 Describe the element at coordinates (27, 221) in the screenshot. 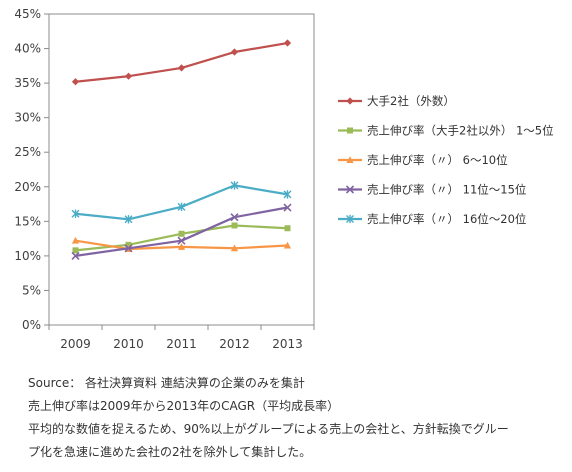

I see `y-tick-label: 15%` at that location.